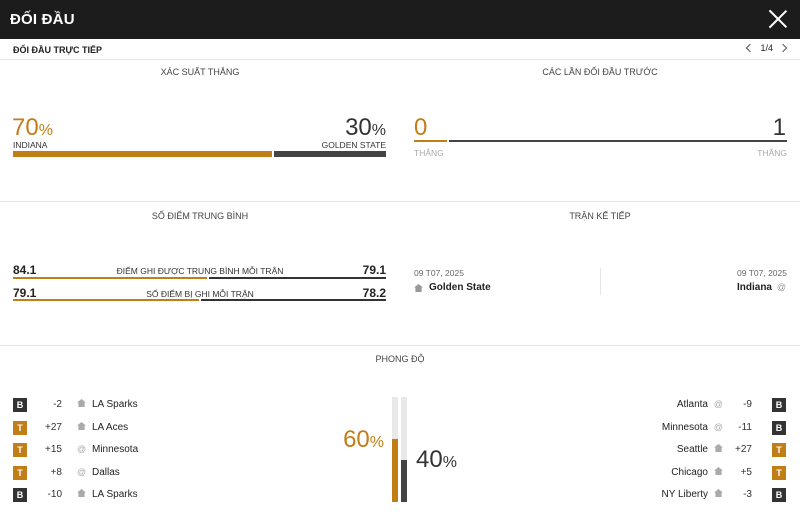 The height and width of the screenshot is (519, 800). I want to click on modal-header: ĐỐI ĐẦU, so click(400, 19).